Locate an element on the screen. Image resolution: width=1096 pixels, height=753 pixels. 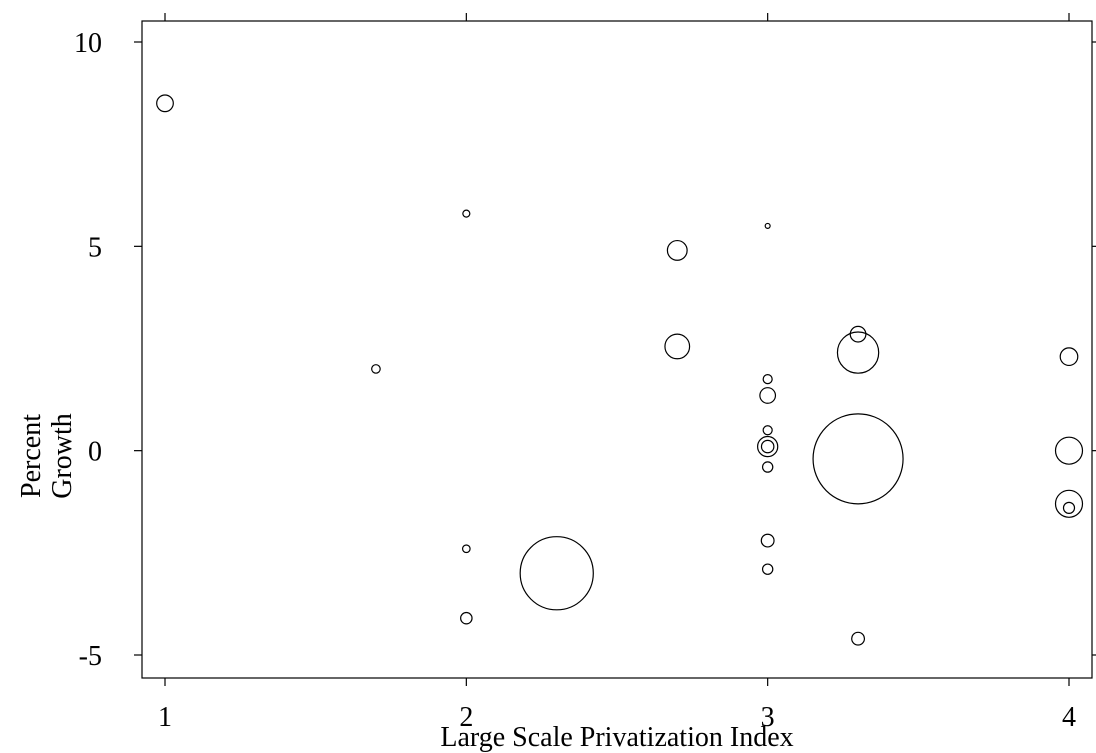
x-tick-label: 2 is located at coordinates (466, 717).